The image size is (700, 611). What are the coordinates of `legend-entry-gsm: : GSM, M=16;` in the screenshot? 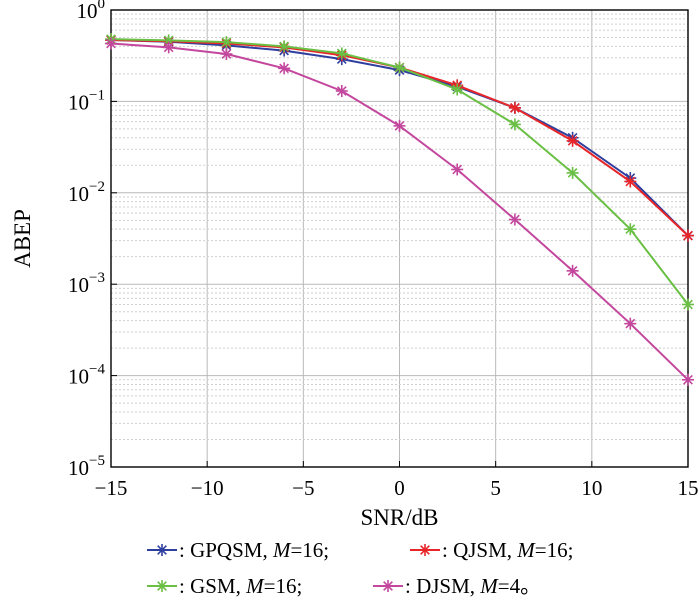 It's located at (224, 586).